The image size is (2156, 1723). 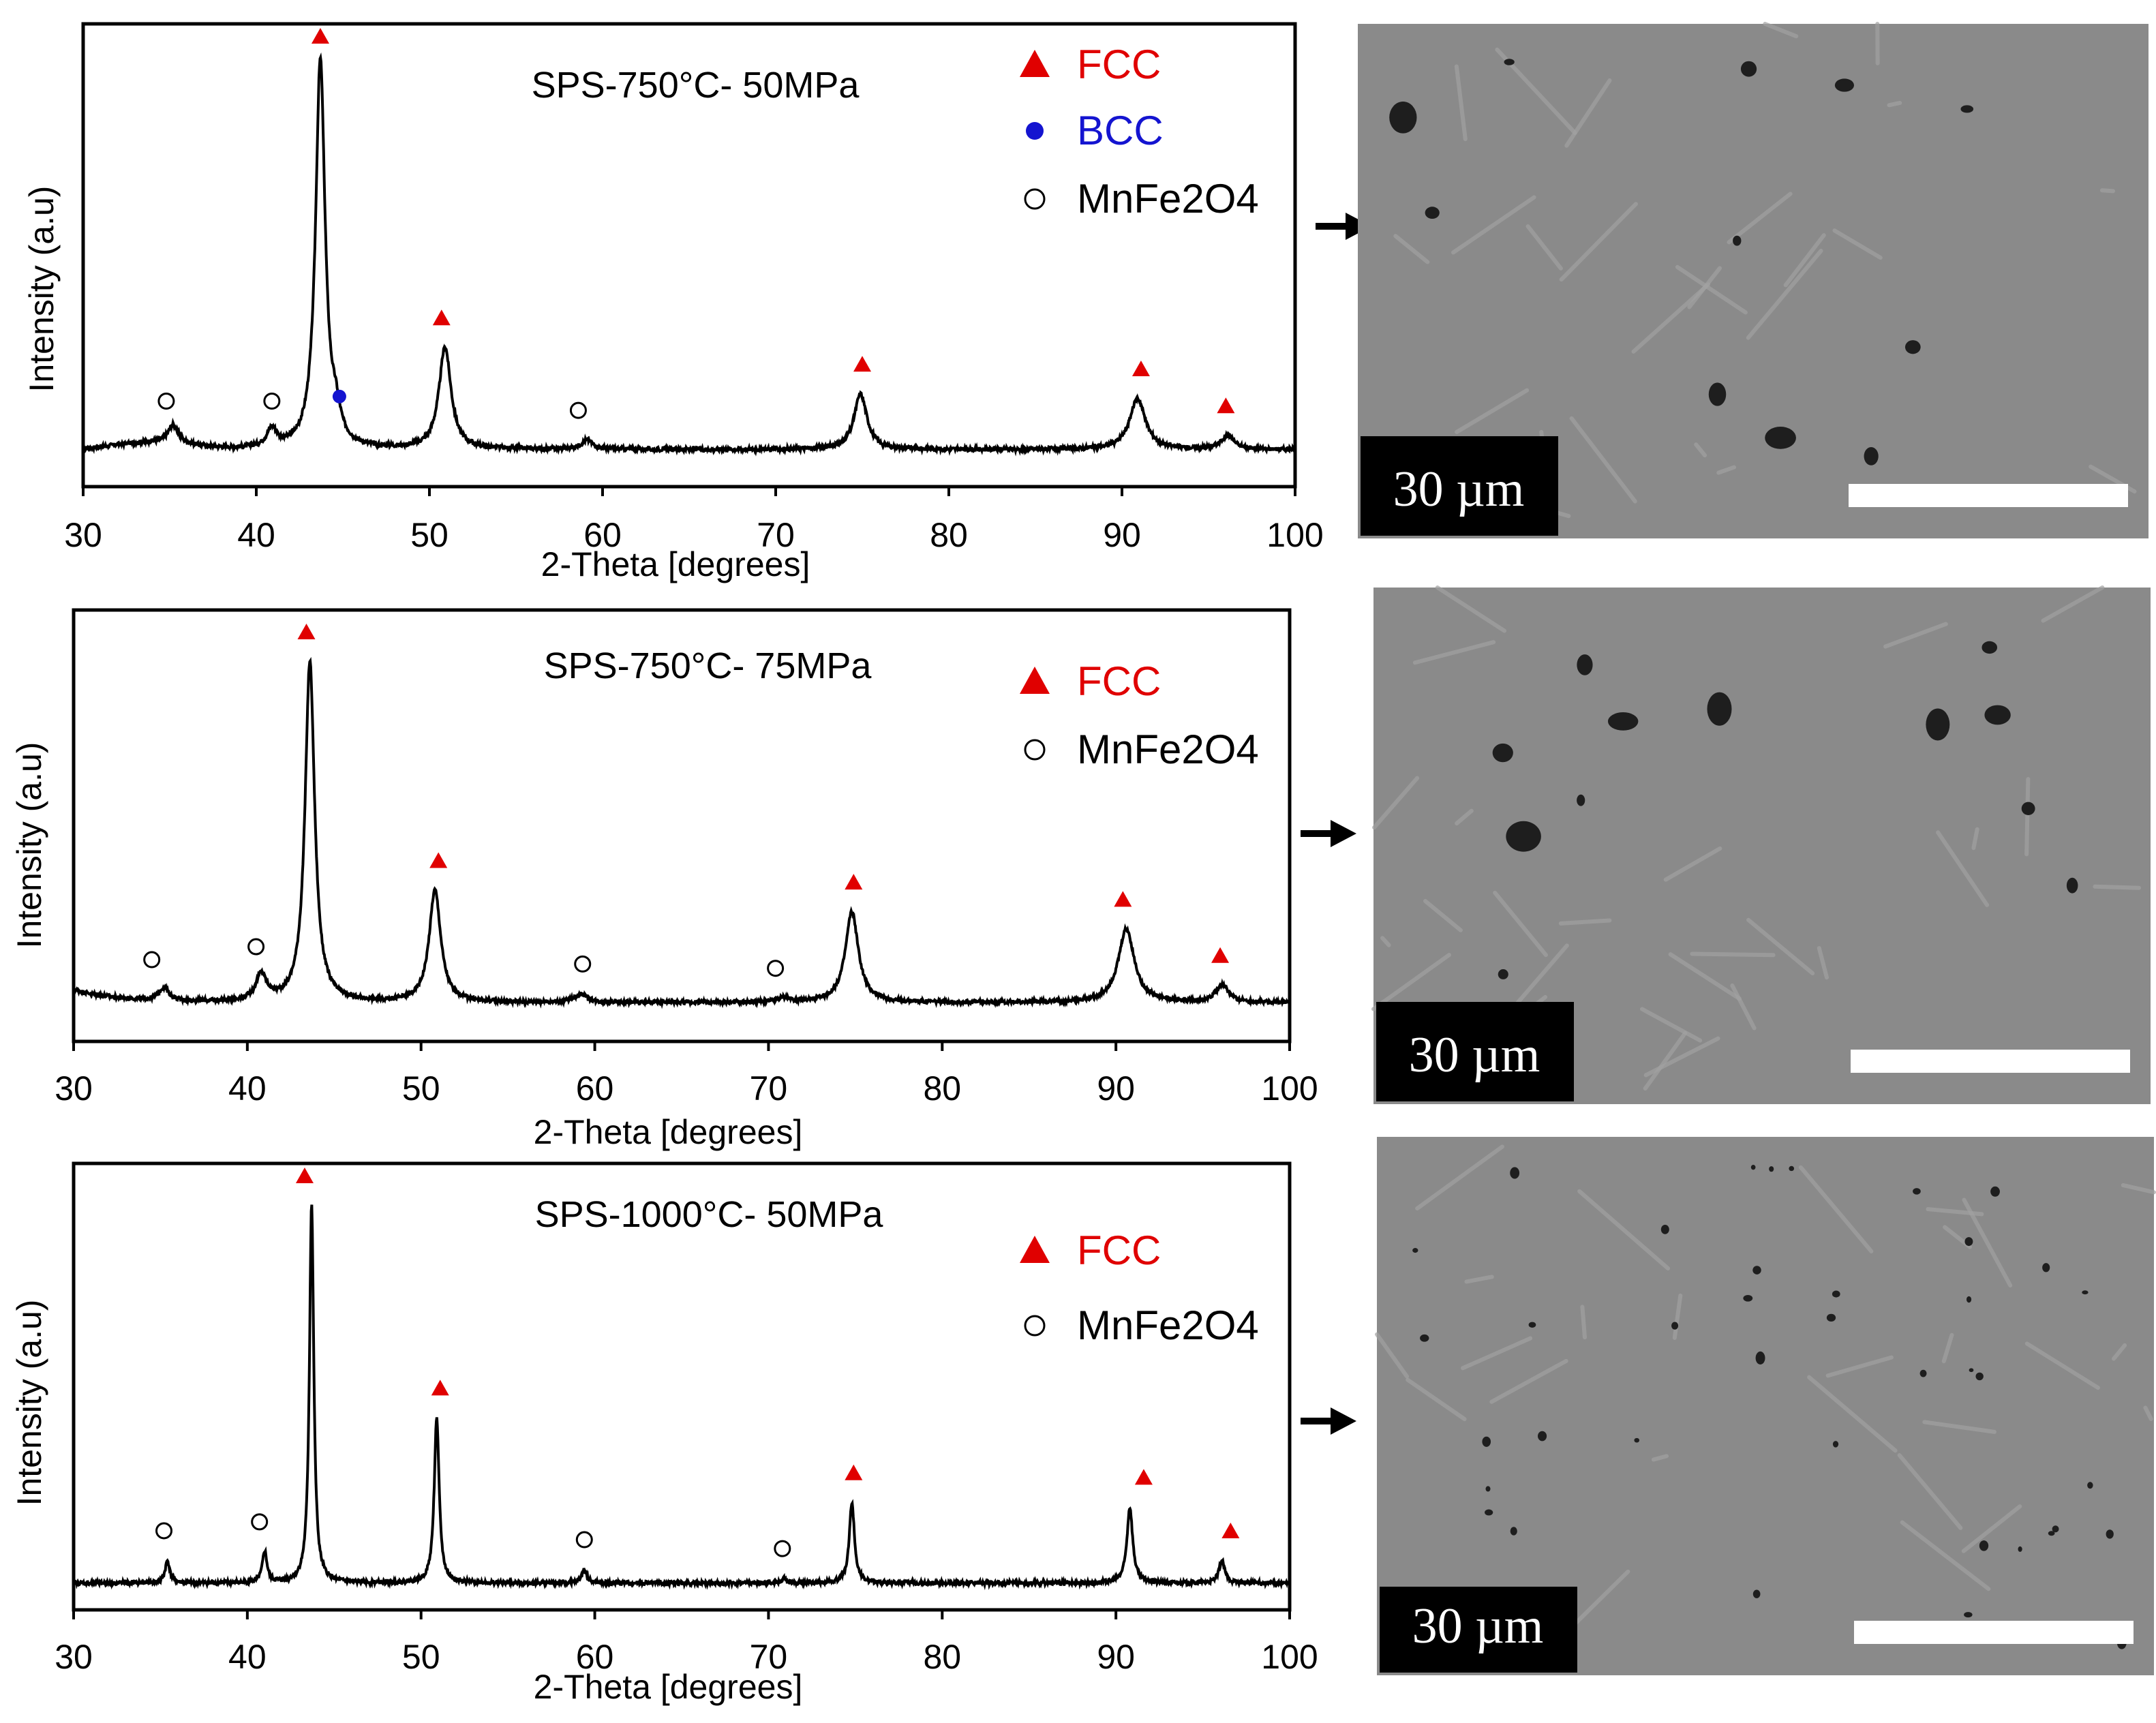 What do you see at coordinates (696, 85) in the screenshot?
I see `sample-label: SPS-750°C- 50MPa` at bounding box center [696, 85].